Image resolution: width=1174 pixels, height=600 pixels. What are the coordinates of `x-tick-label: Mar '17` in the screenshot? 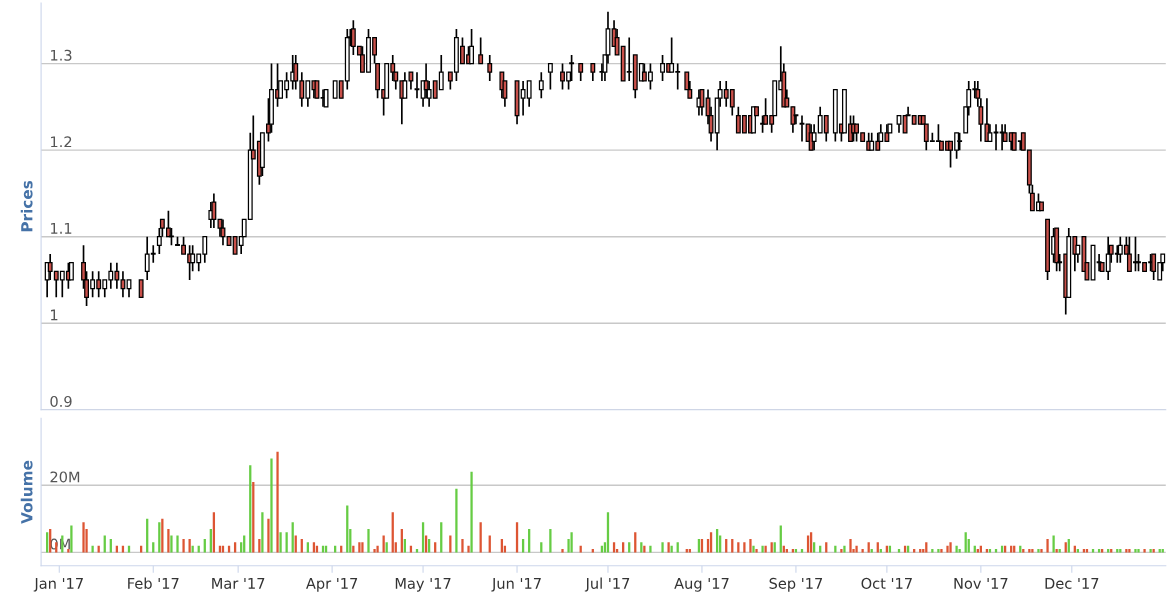 It's located at (238, 583).